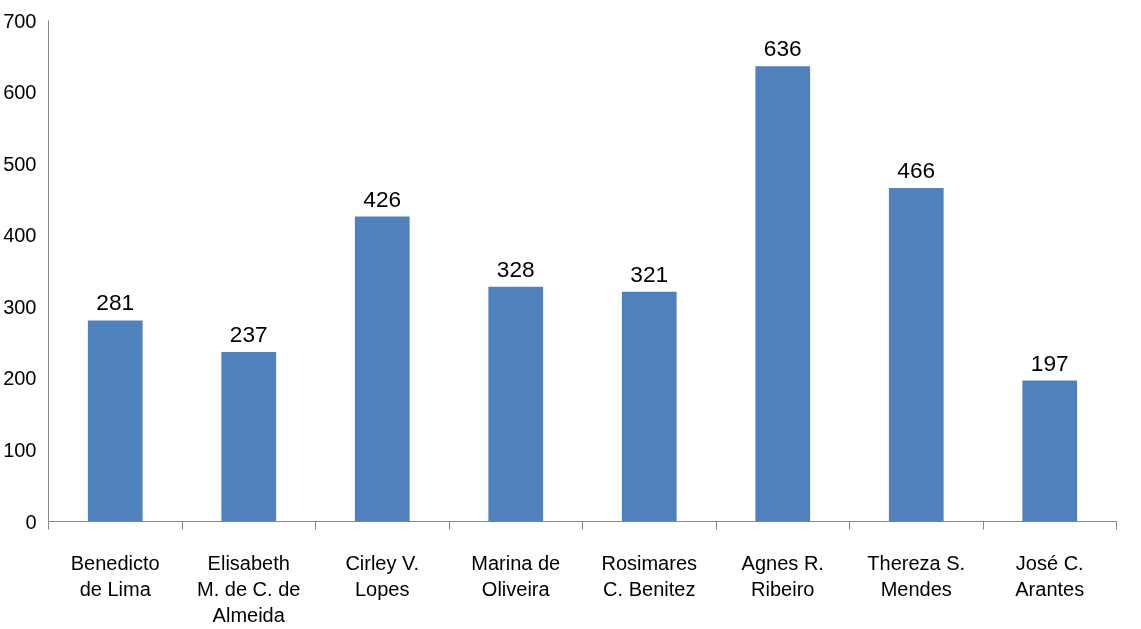 This screenshot has width=1141, height=629. Describe the element at coordinates (115, 575) in the screenshot. I see `x-tick-label: Benedicto de Lima` at that location.